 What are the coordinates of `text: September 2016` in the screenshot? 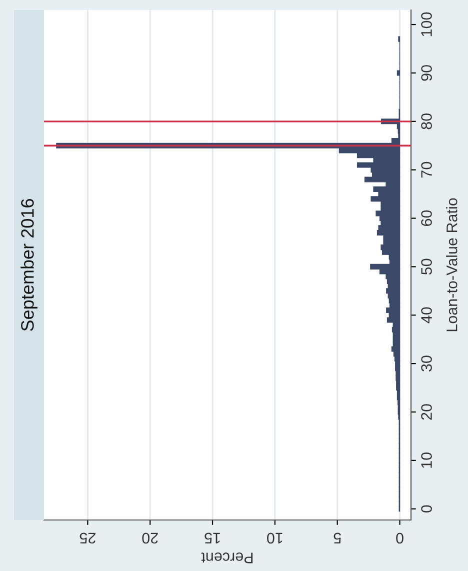 It's located at (29, 265).